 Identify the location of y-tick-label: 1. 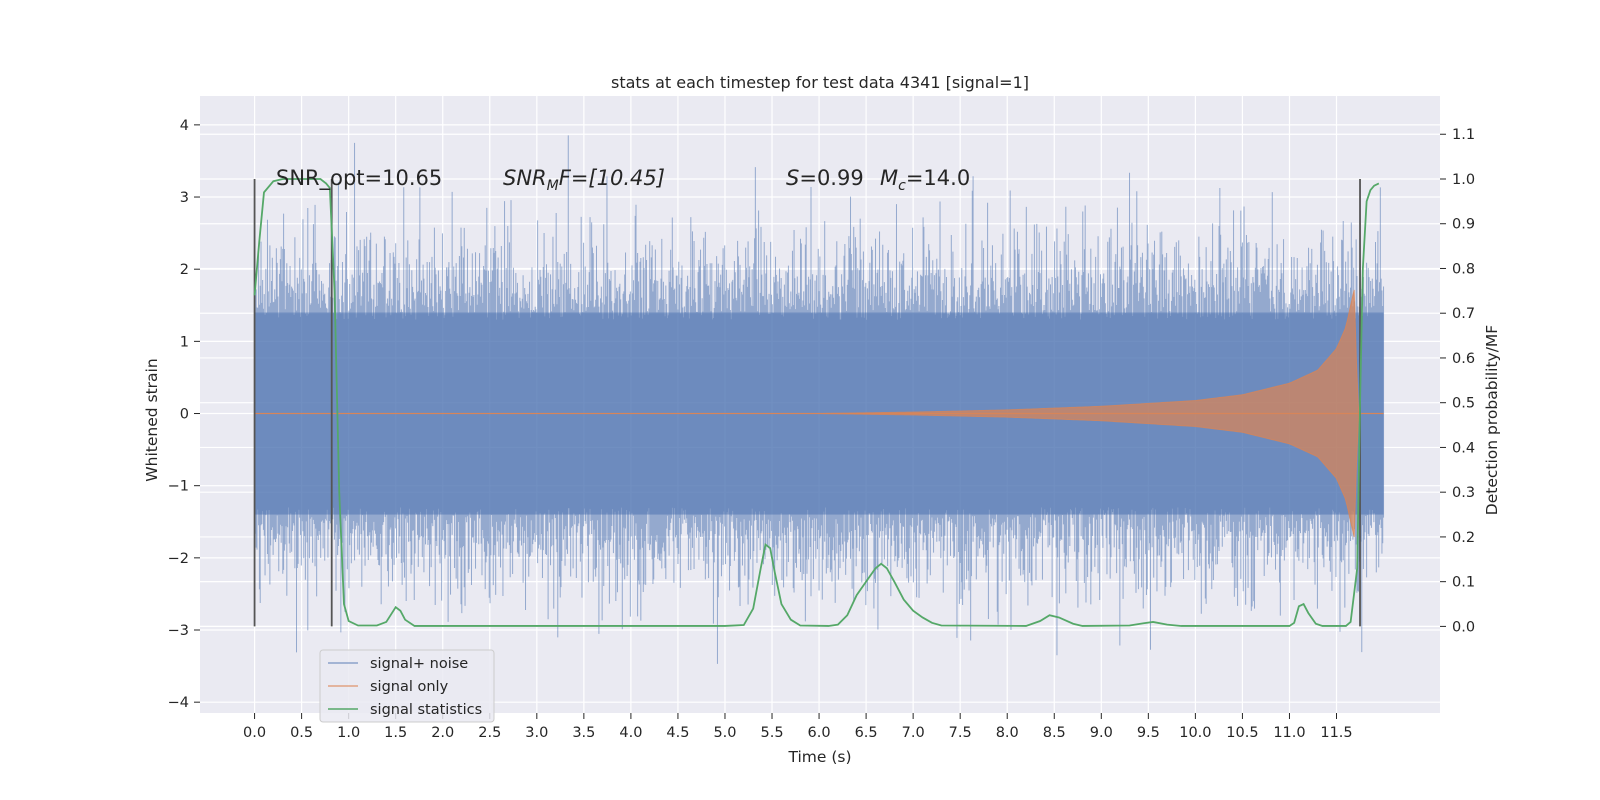
(184, 342).